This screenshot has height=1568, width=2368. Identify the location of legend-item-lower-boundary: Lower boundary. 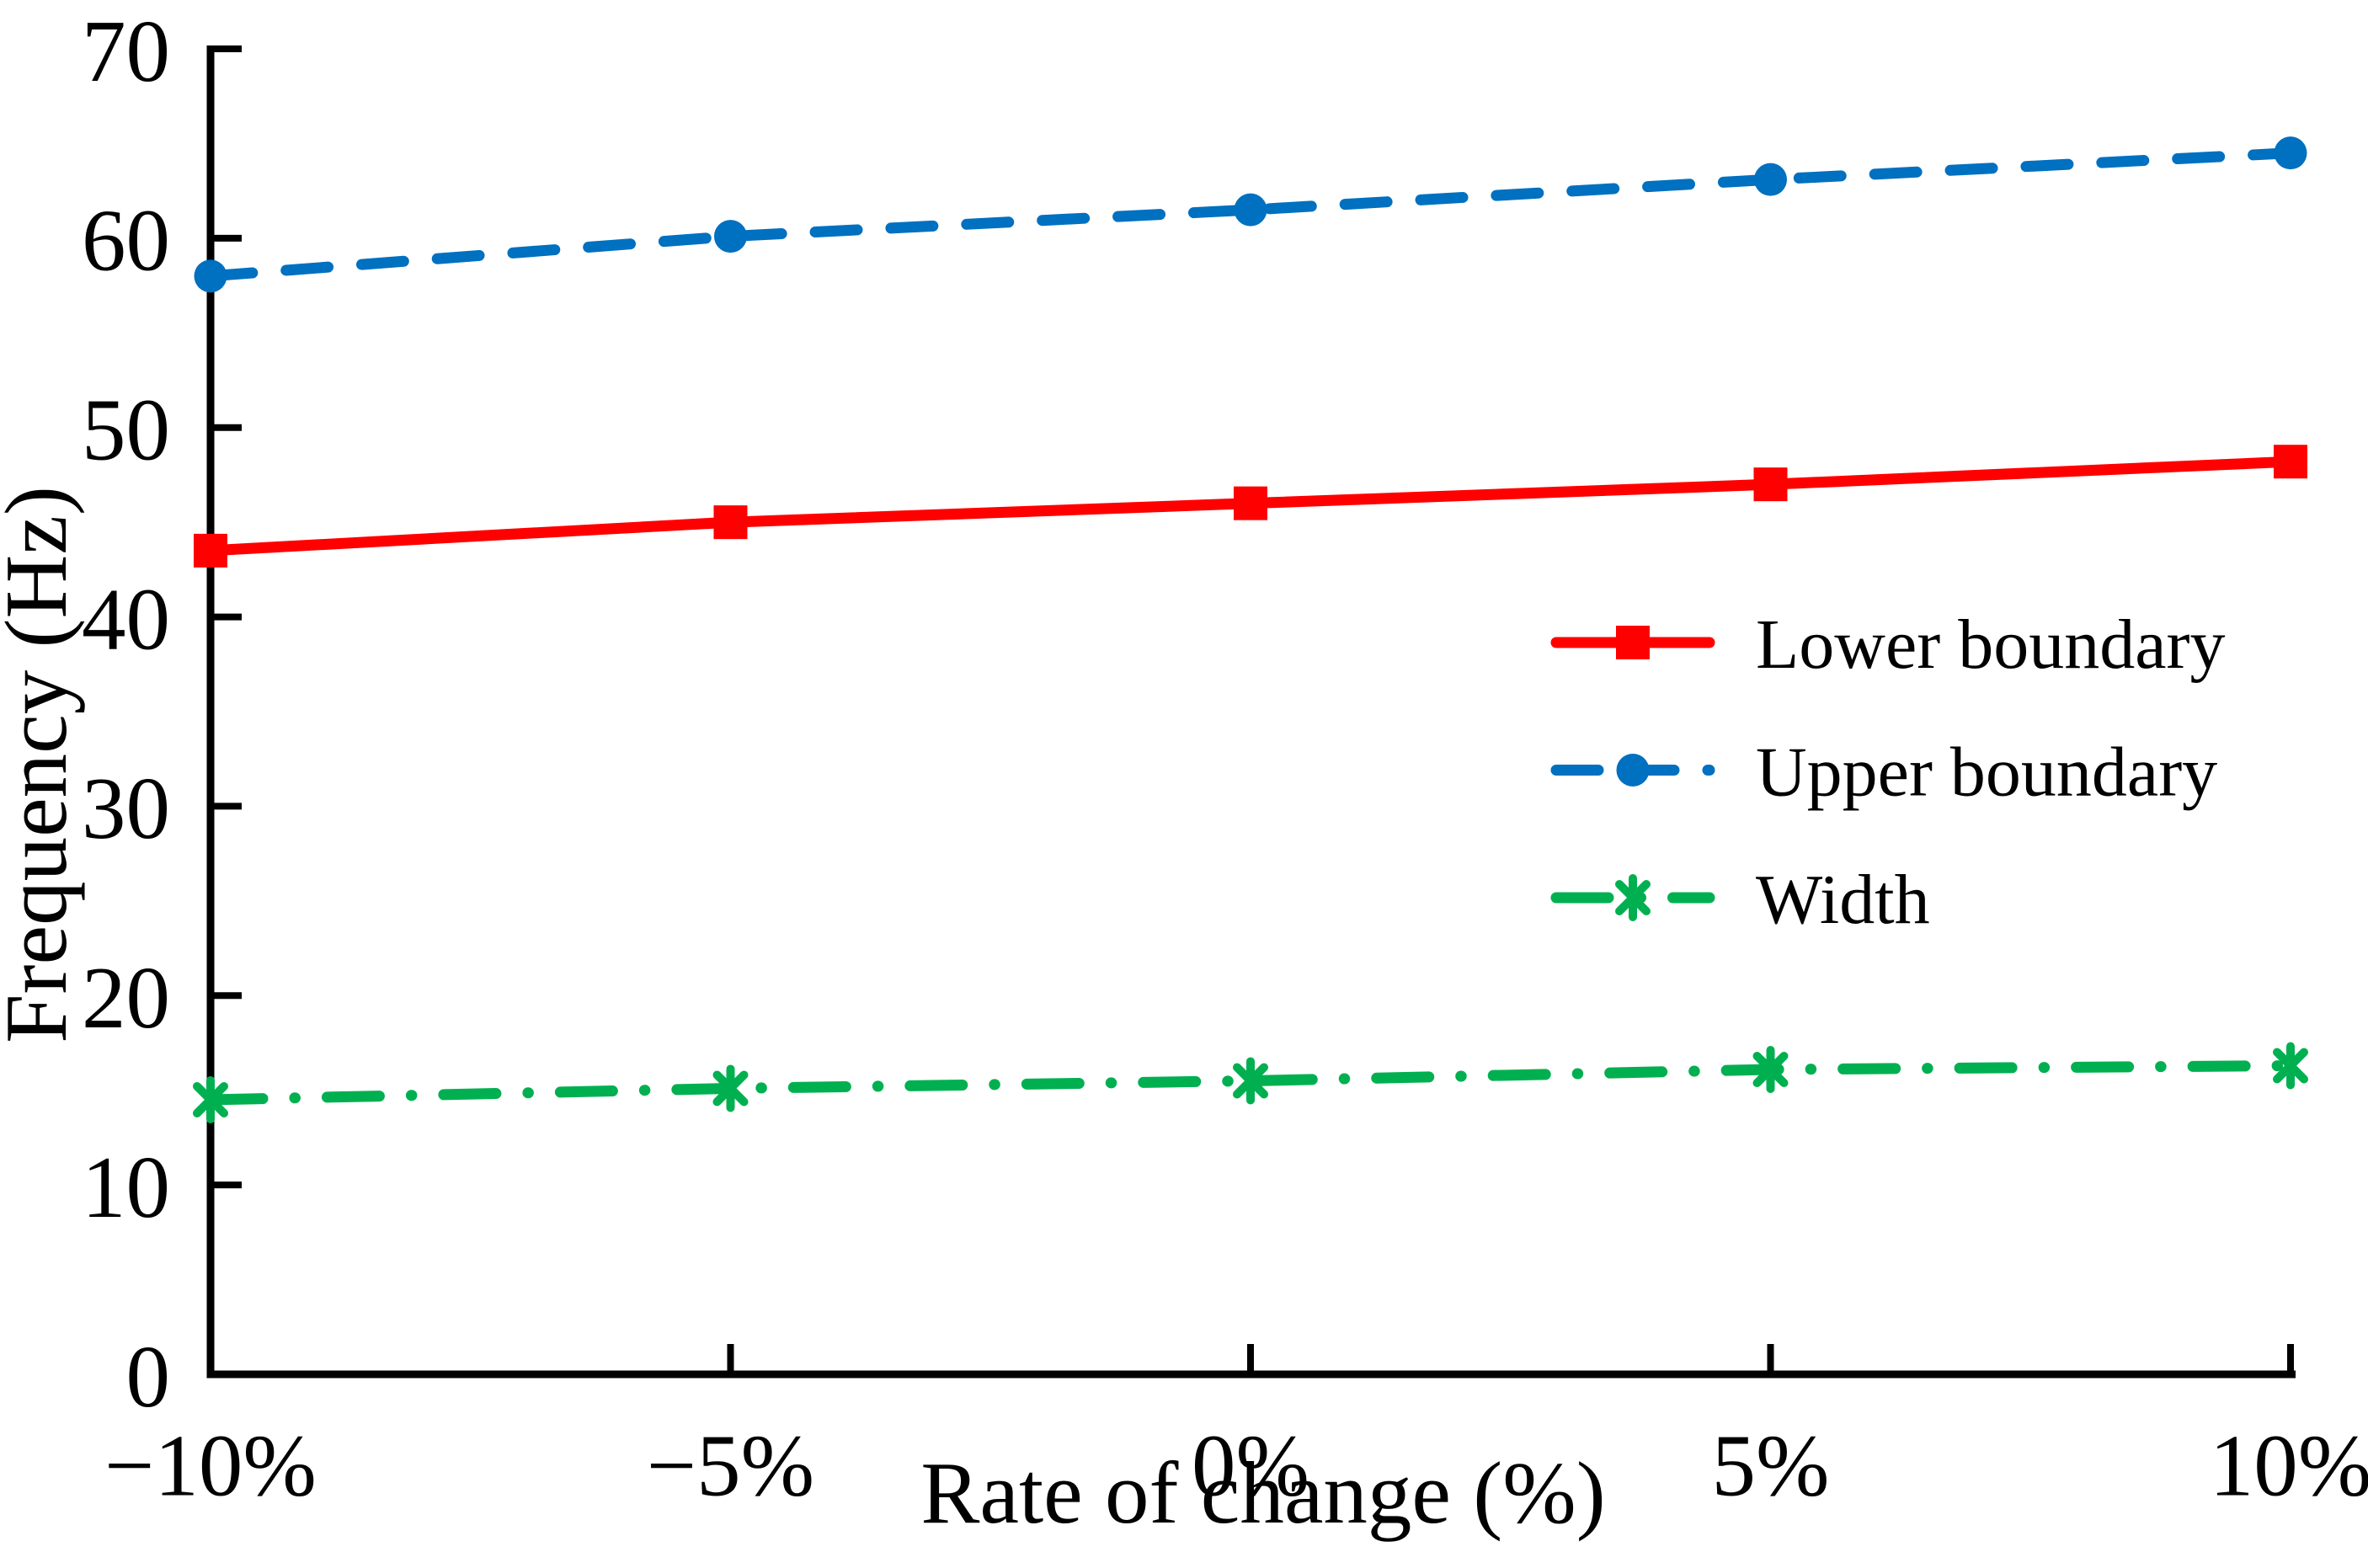
(1887, 644).